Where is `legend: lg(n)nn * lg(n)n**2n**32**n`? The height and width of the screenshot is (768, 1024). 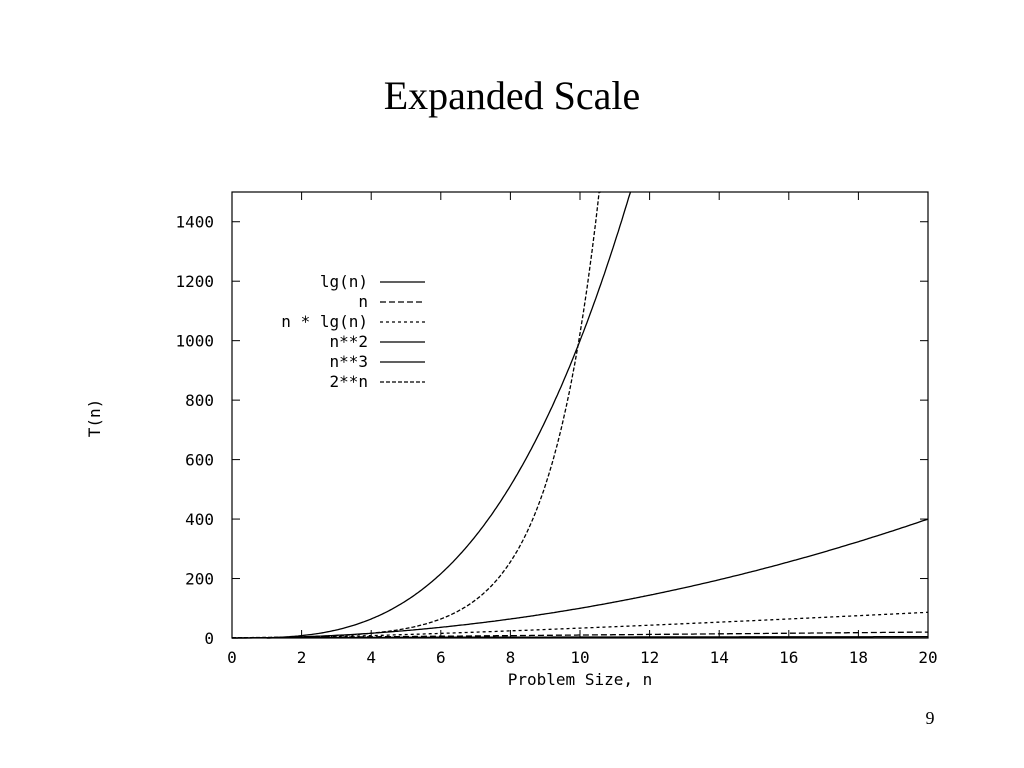
legend: lg(n)nn * lg(n)n**2n**32**n is located at coordinates (353, 331).